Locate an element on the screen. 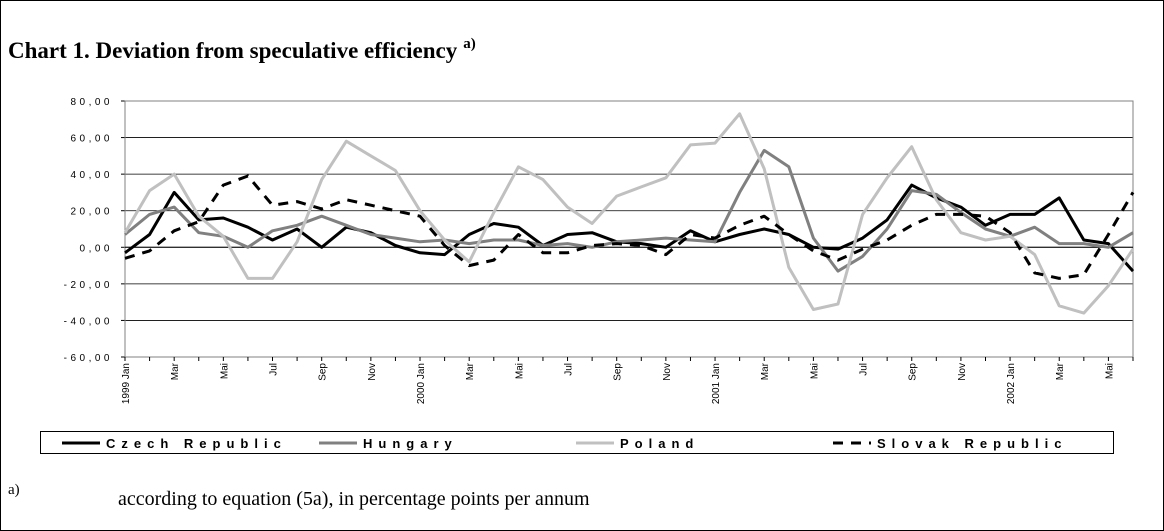 This screenshot has width=1164, height=531. y-tick-label: -40,00 is located at coordinates (88, 321).